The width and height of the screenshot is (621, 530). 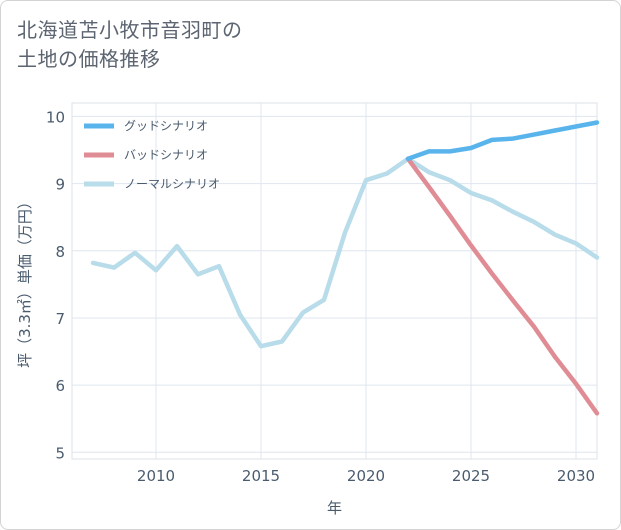 I want to click on x-tick-label: 2015, so click(x=261, y=476).